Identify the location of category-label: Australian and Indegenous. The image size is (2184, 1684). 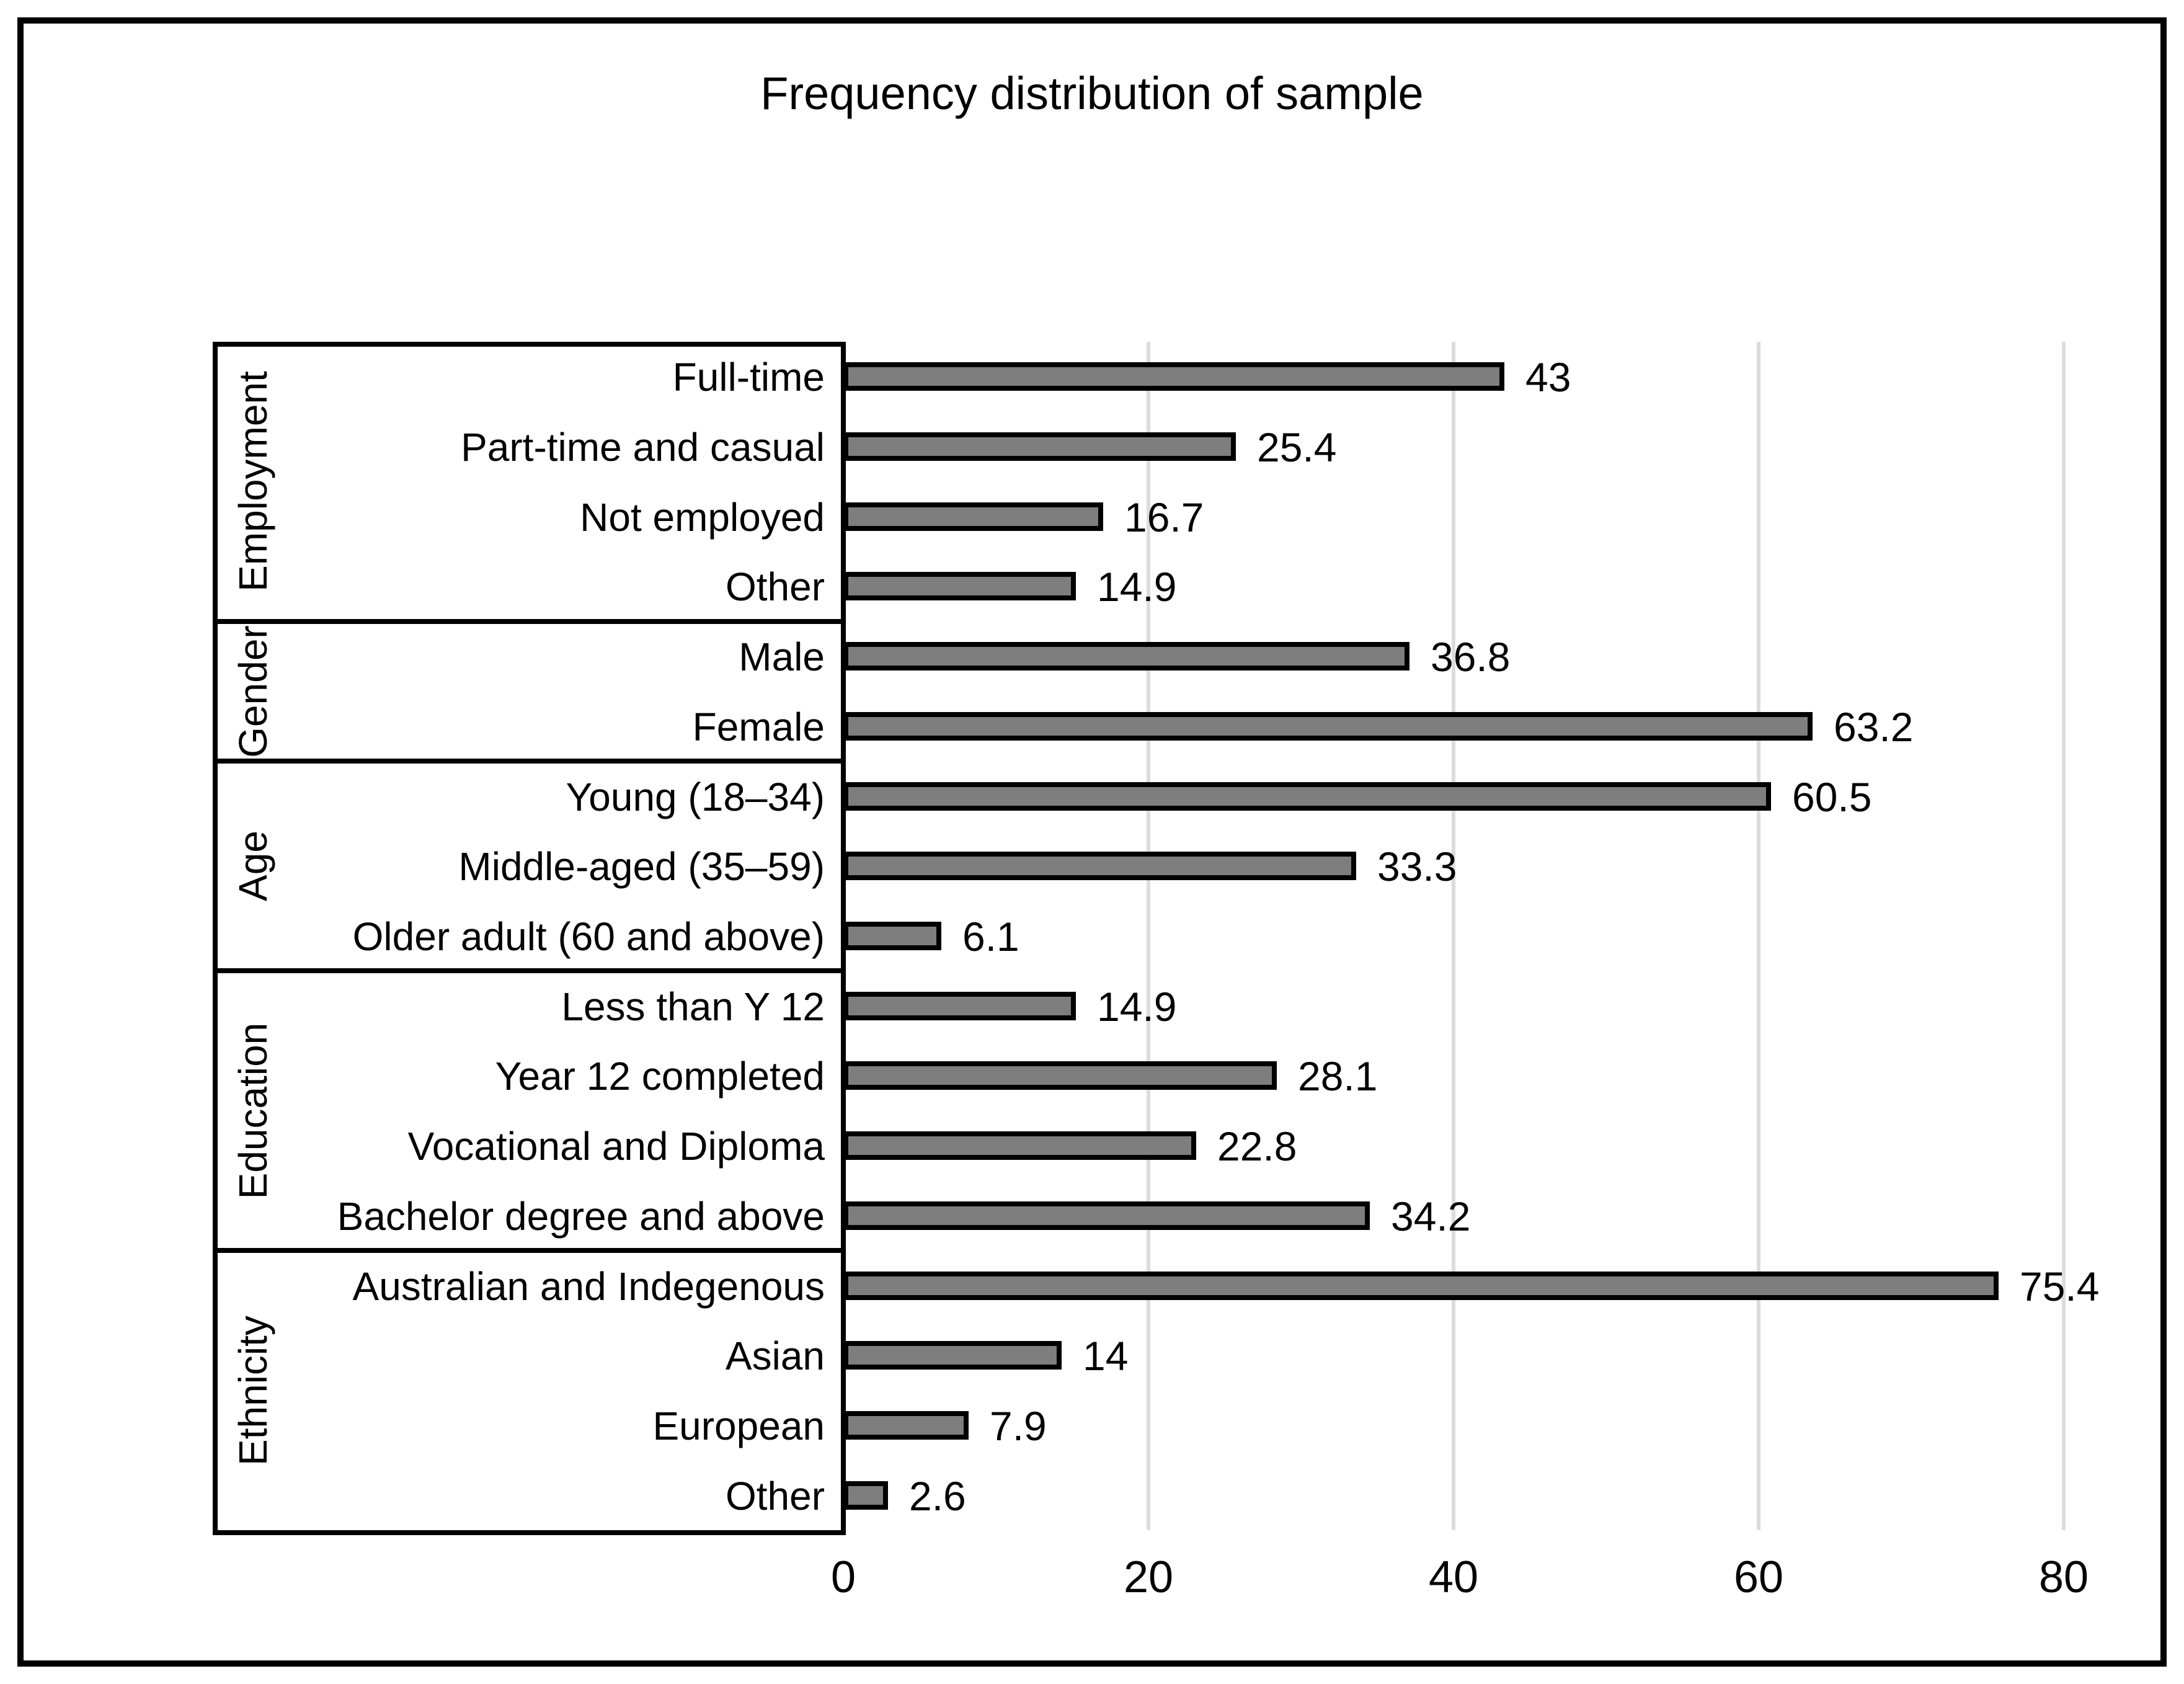
(588, 1286).